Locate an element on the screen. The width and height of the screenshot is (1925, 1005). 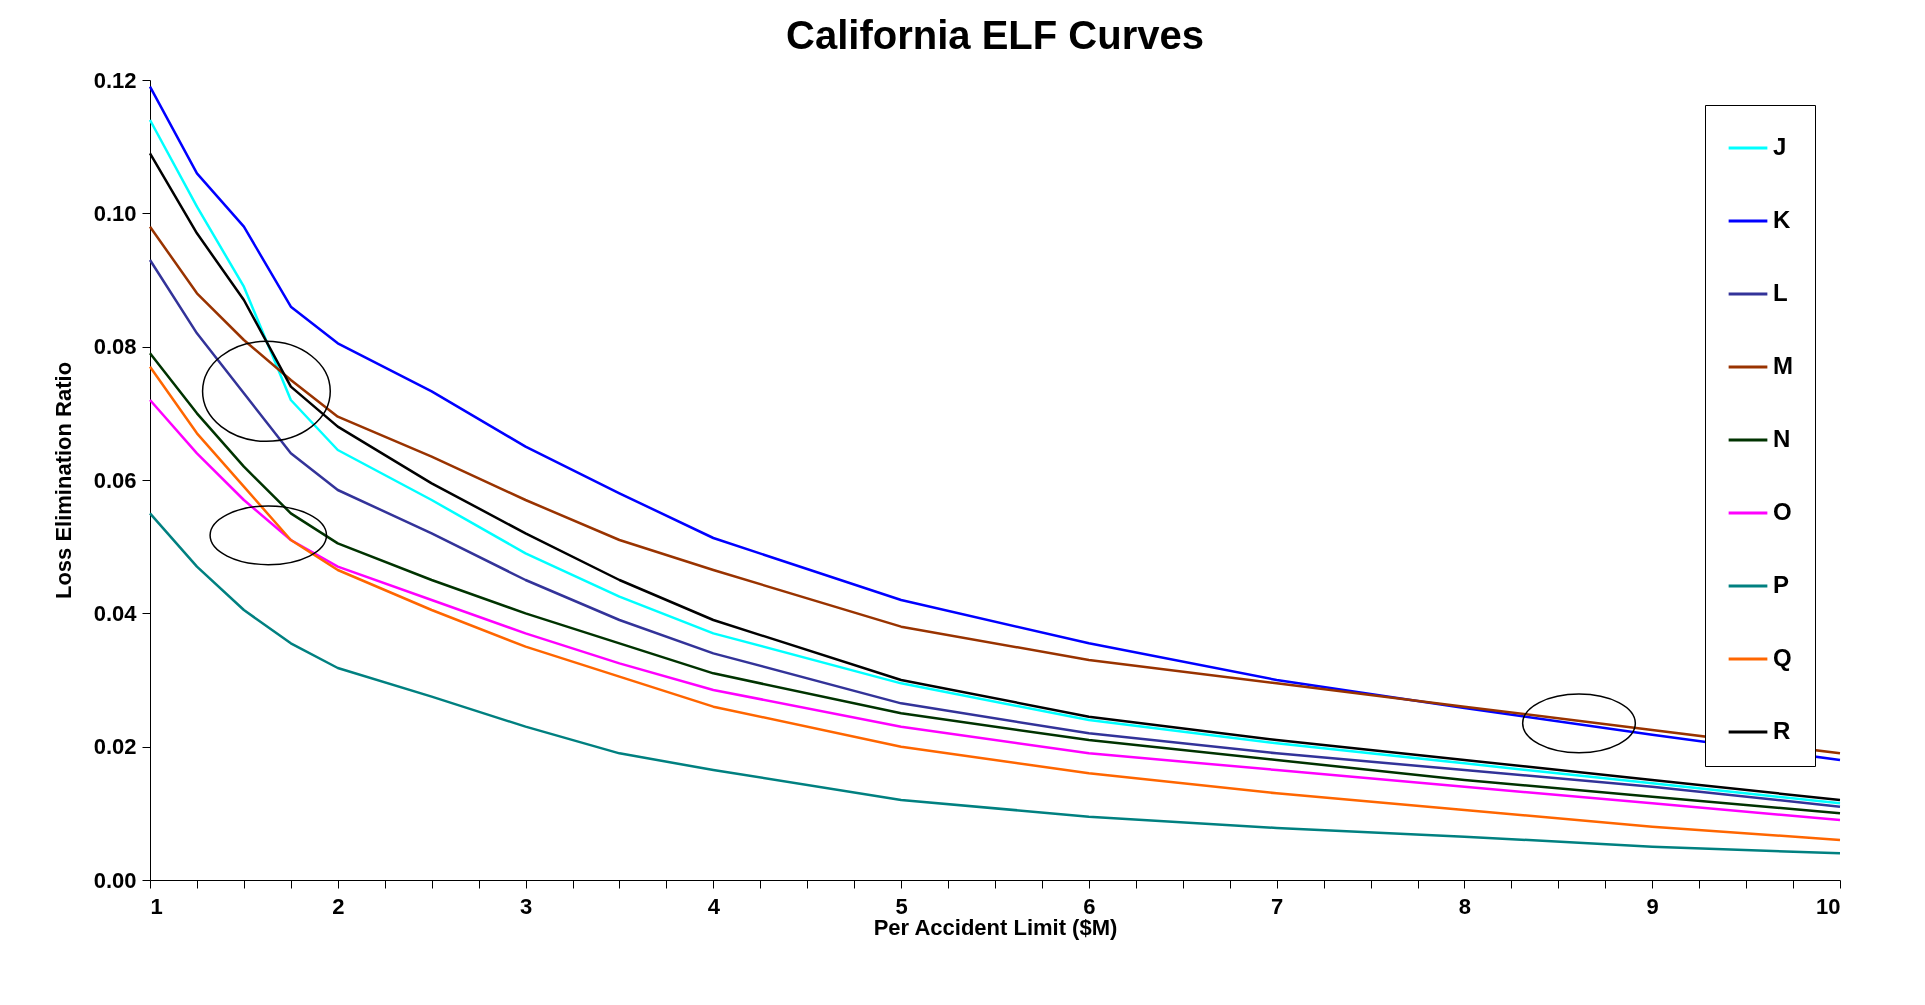
x-tick-label: 4 is located at coordinates (714, 906).